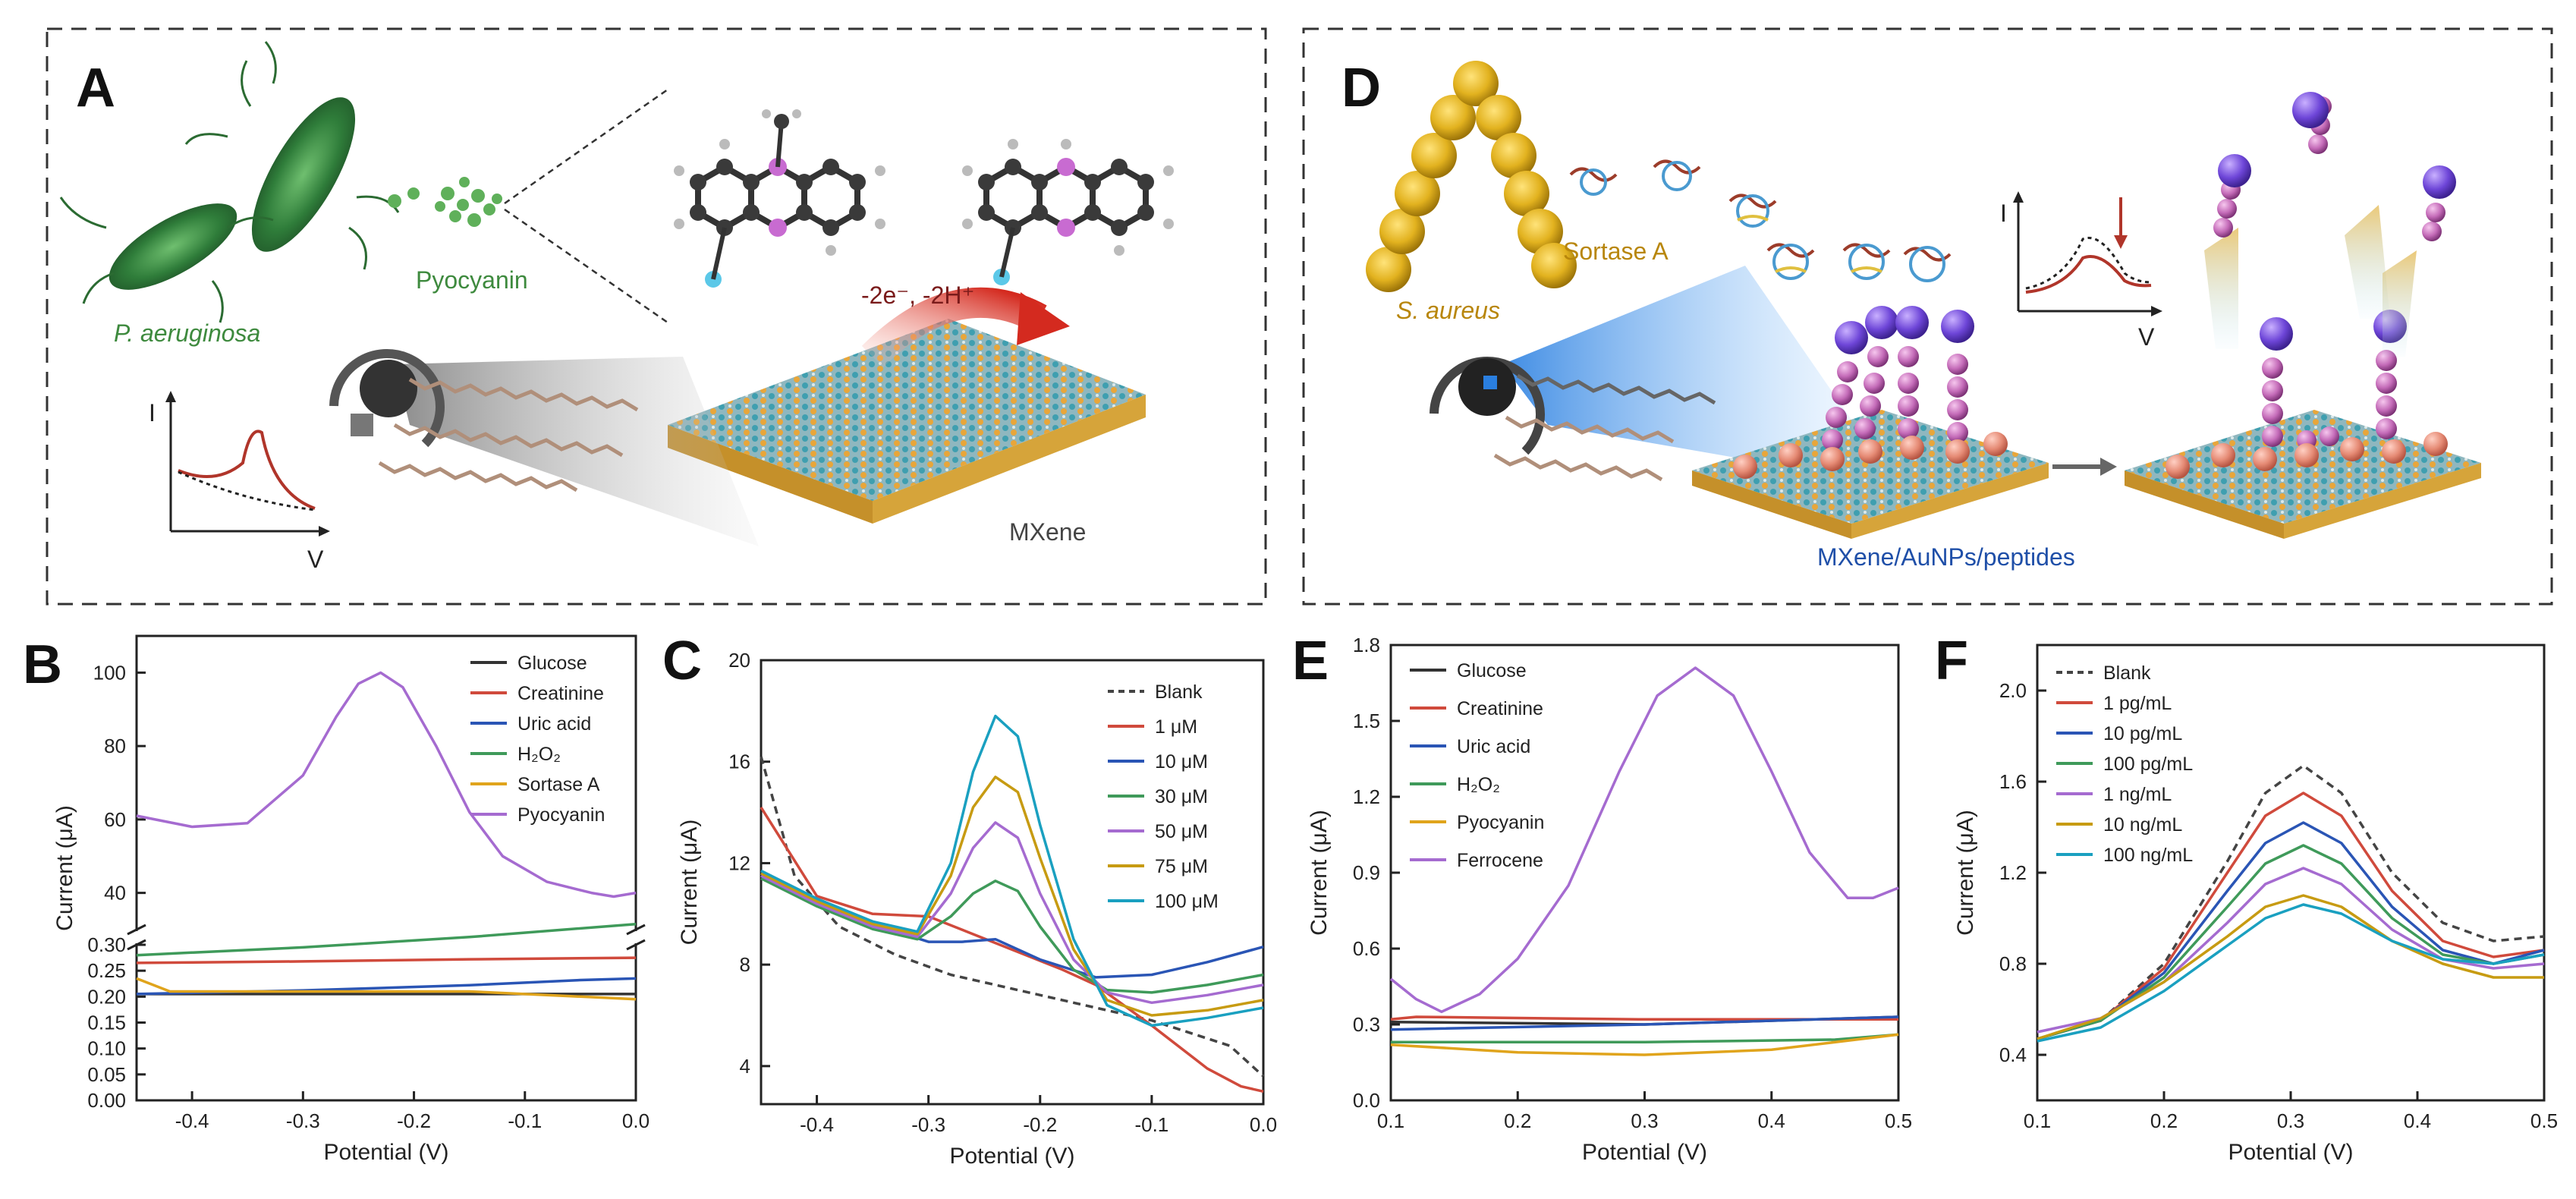 The height and width of the screenshot is (1199, 2576). Describe the element at coordinates (1760, 220) in the screenshot. I see `sortase-a-proteins` at that location.